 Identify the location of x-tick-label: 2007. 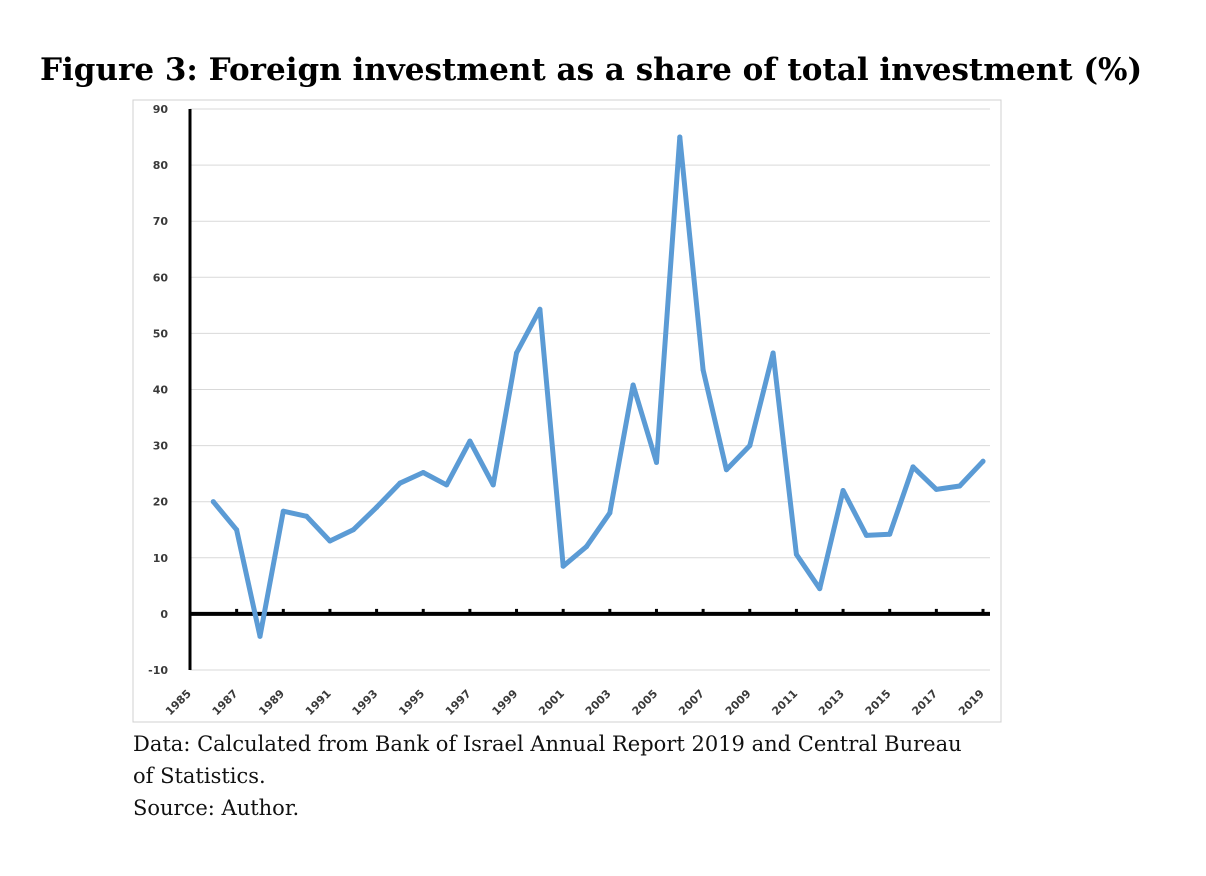
(691, 702).